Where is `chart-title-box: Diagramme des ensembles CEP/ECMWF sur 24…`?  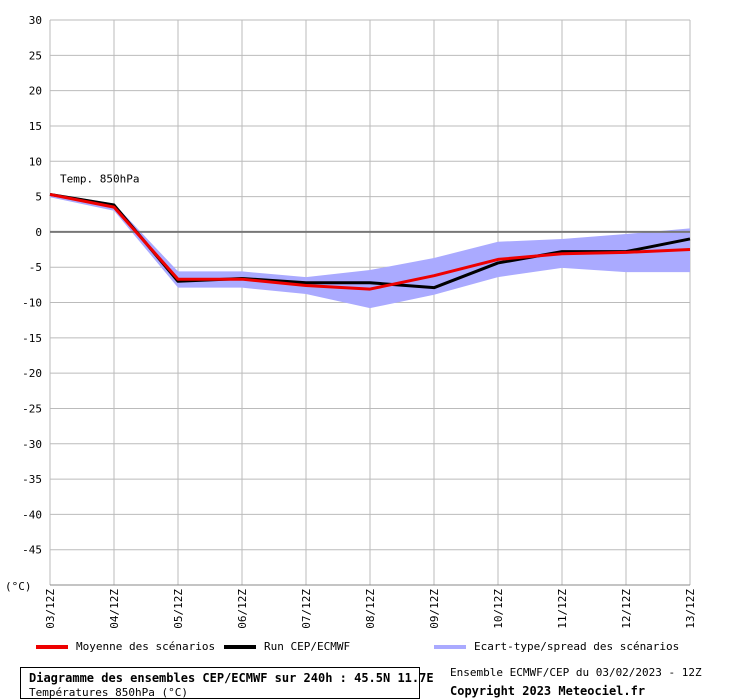
chart-title-box: Diagramme des ensembles CEP/ECMWF sur 24… is located at coordinates (227, 683).